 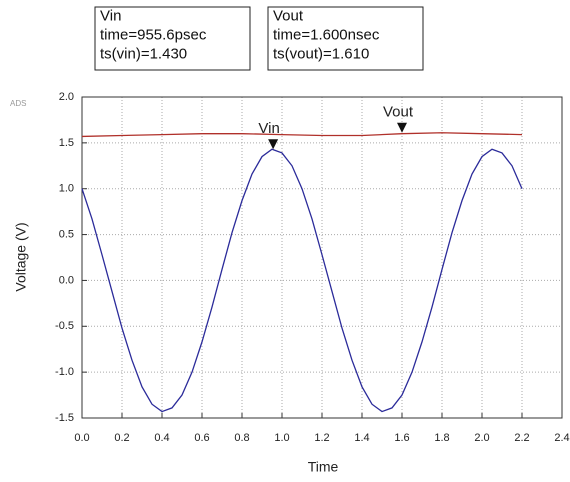 I want to click on y-tick-label: -1.0, so click(x=64, y=372).